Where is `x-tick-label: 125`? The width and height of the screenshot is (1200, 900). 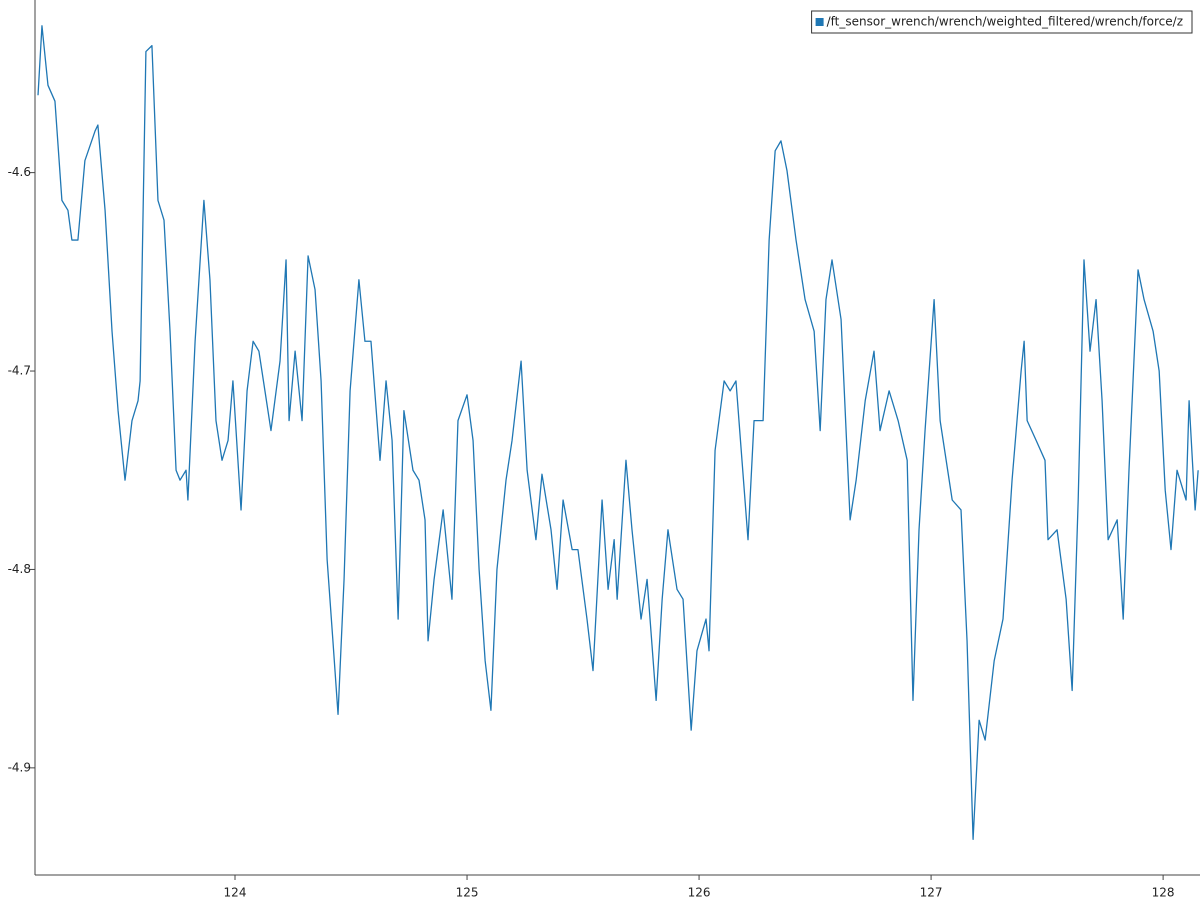 x-tick-label: 125 is located at coordinates (467, 893).